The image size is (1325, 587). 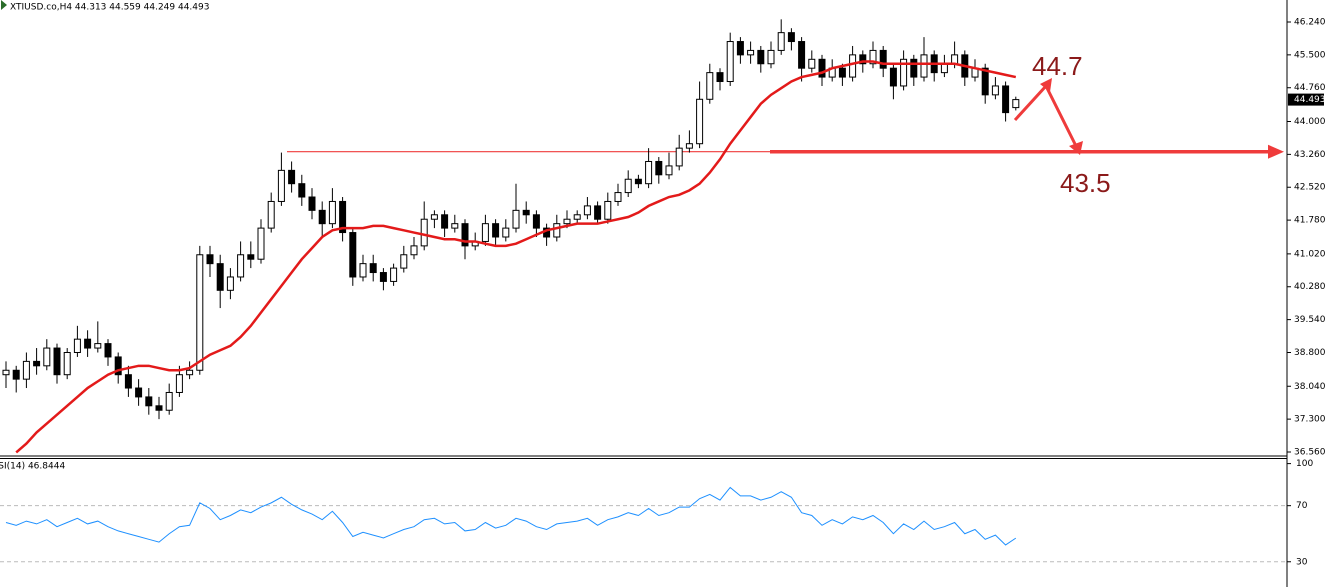 I want to click on target-label: 43.5, so click(x=1085, y=183).